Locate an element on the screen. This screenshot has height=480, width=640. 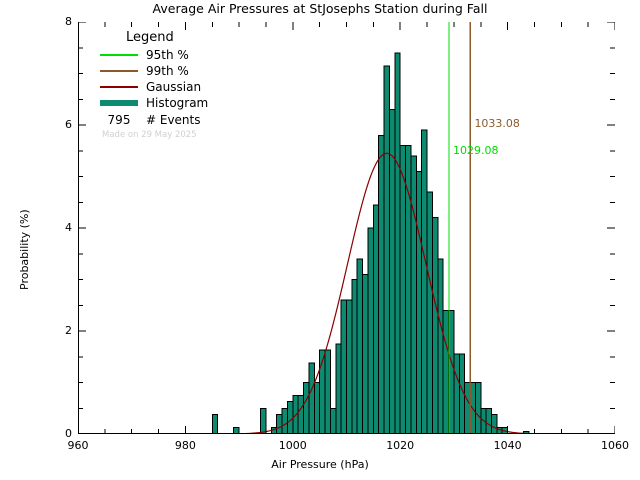
made-on-stamp: Made on 29 May 2025 is located at coordinates (149, 135).